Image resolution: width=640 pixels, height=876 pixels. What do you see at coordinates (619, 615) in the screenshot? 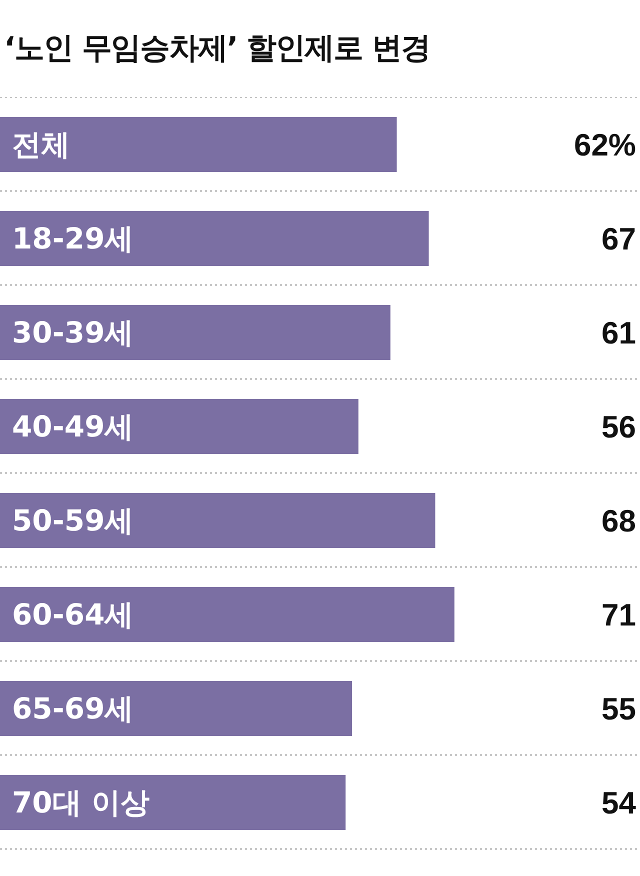
I see `data-label: 71` at bounding box center [619, 615].